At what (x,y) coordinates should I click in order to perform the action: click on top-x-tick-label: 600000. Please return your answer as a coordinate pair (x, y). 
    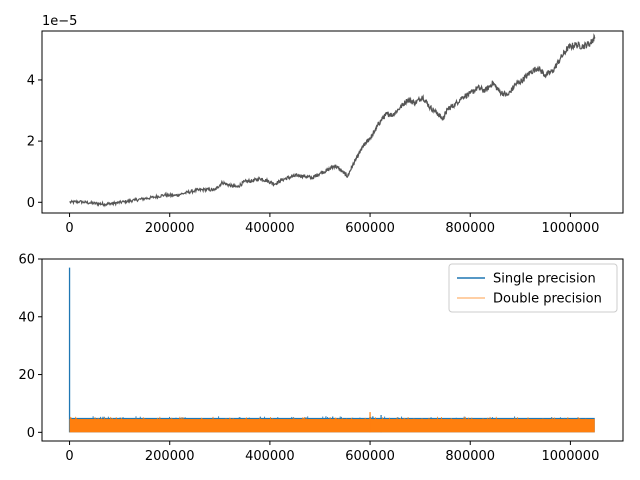
    Looking at the image, I should click on (370, 228).